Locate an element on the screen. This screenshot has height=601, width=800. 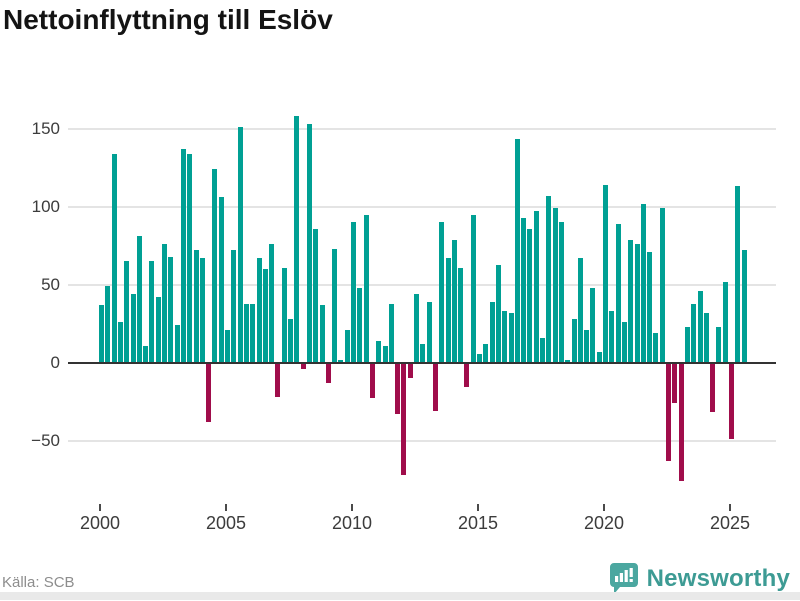
bar-2019-Q1 is located at coordinates (580, 310).